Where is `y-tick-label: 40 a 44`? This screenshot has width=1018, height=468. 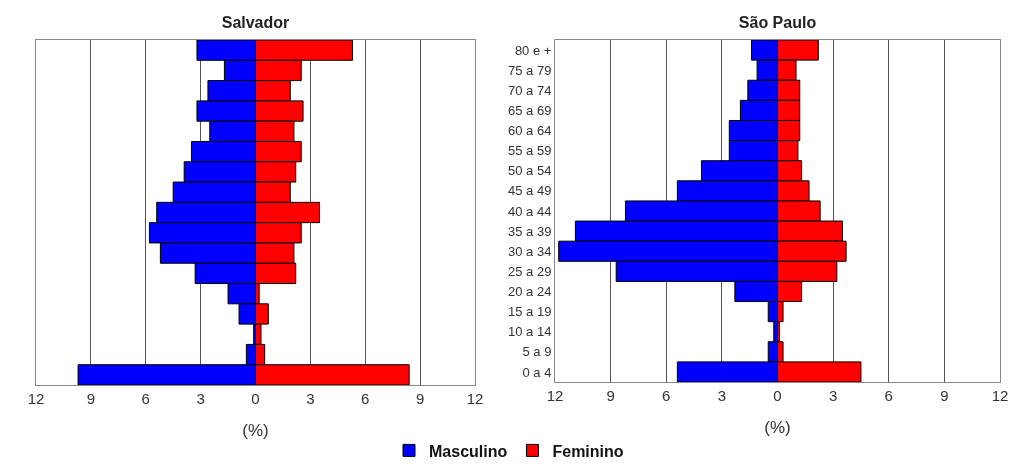 y-tick-label: 40 a 44 is located at coordinates (530, 211).